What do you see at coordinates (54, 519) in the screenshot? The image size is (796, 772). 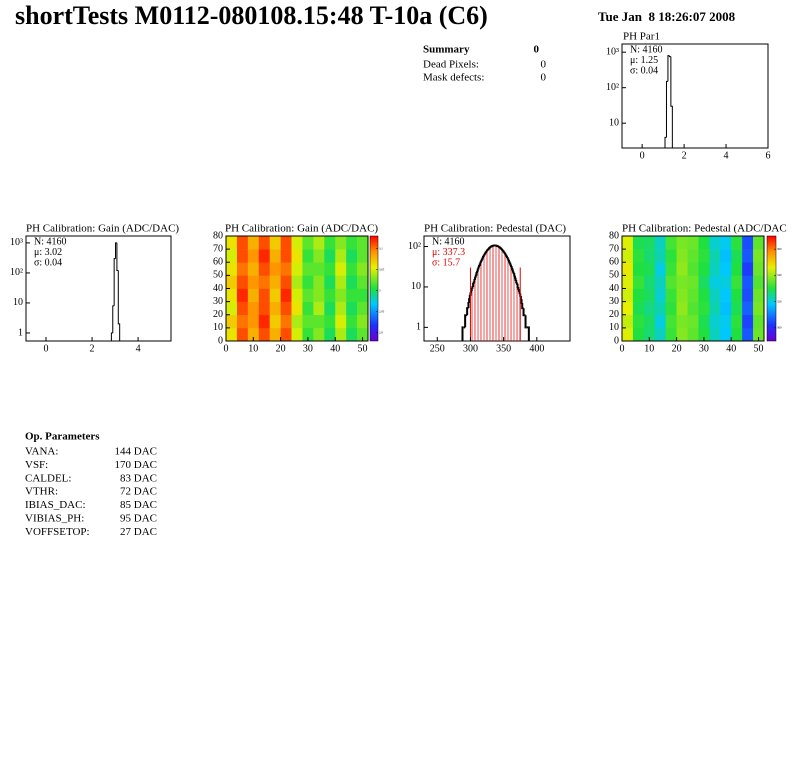 I see `op-parameter-name: VIBIAS_PH:` at bounding box center [54, 519].